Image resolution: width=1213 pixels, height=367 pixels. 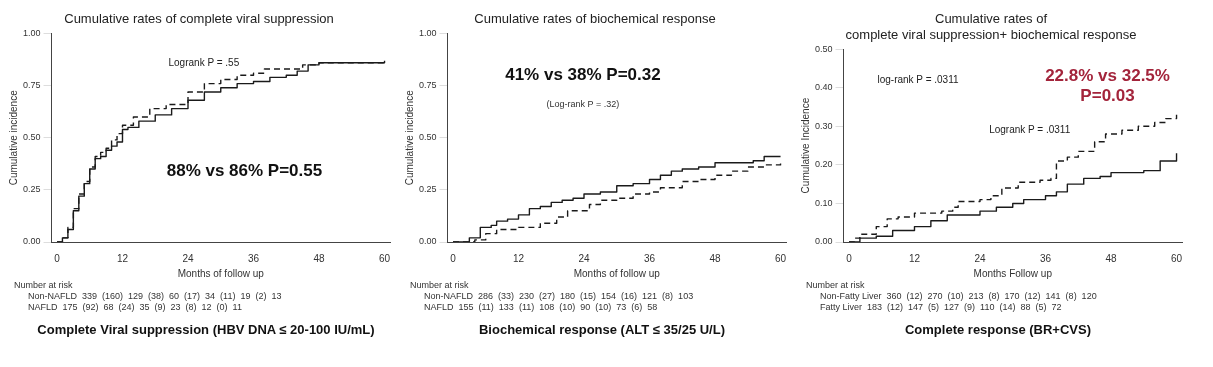 I want to click on text: NAFLD 175 (92) 68 (24) 35 (9) 23 (8) 12 (0) 11, so click(x=135, y=307).